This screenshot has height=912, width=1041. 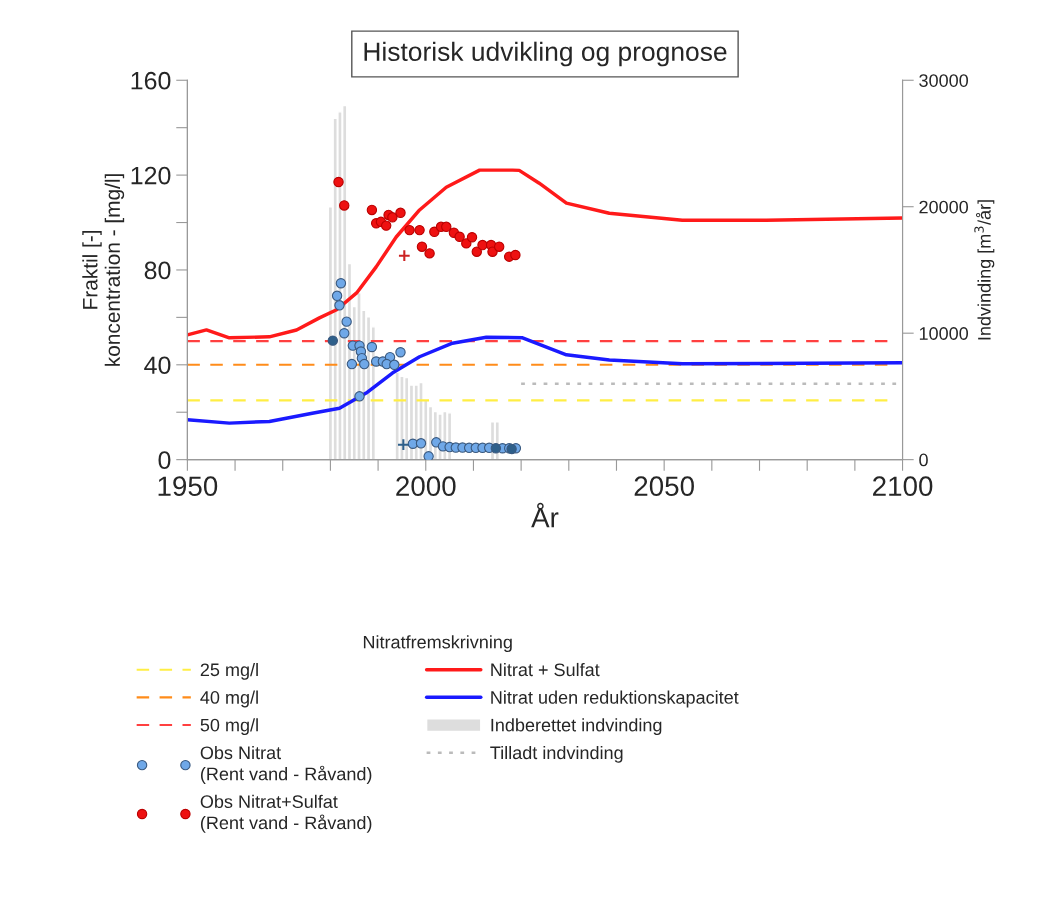 I want to click on y-tick-label: 160, so click(x=151, y=80).